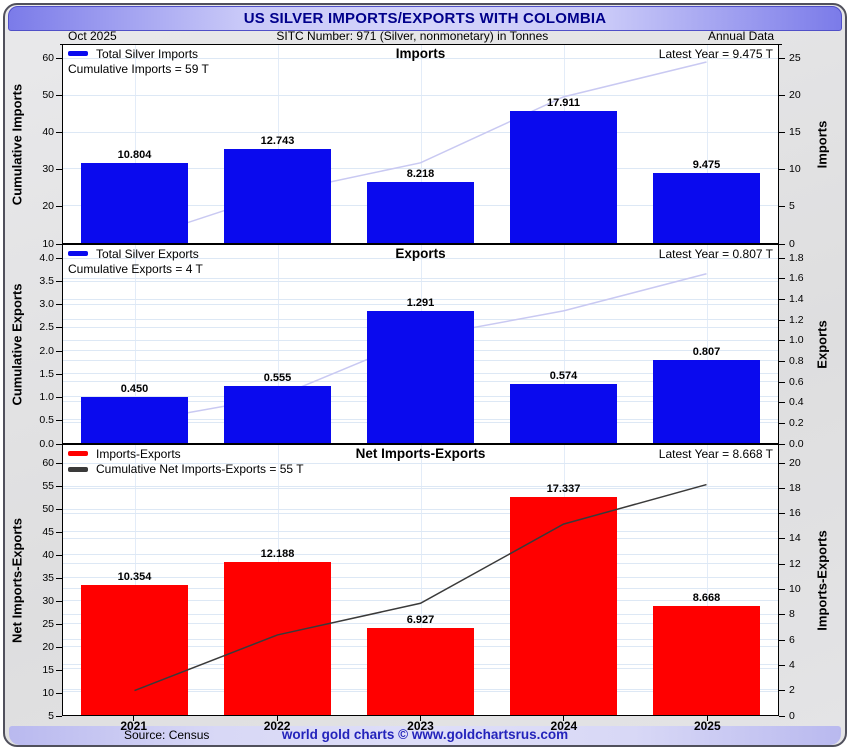 The height and width of the screenshot is (750, 850). What do you see at coordinates (796, 381) in the screenshot?
I see `right-tick-label: 0.6` at bounding box center [796, 381].